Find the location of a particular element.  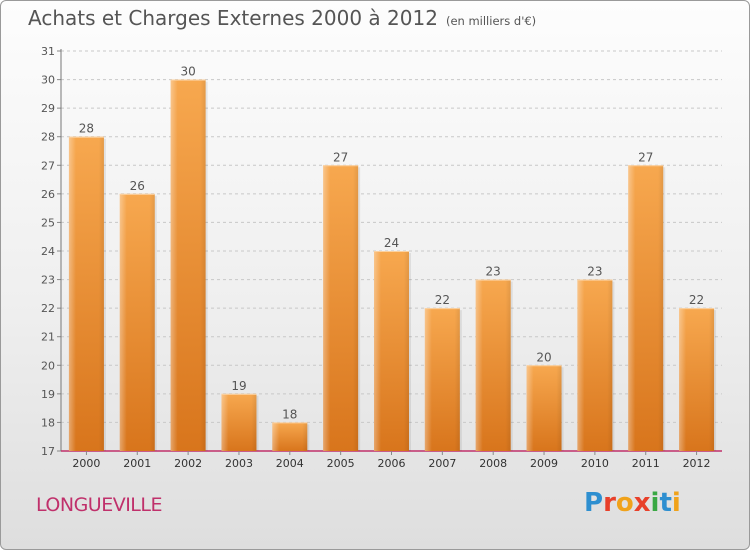

y-tick-label: 25 is located at coordinates (48, 222).